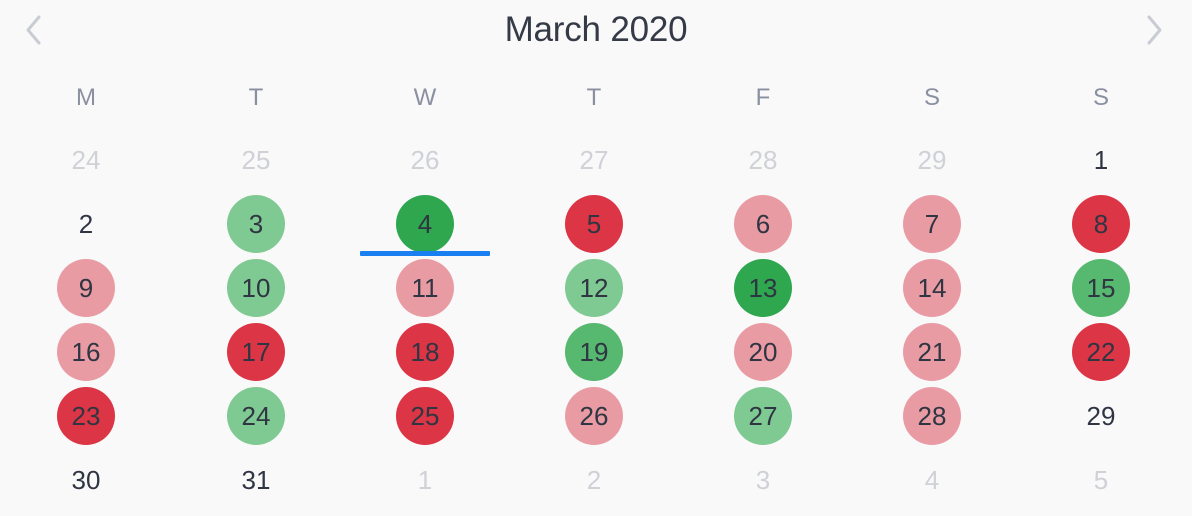 This screenshot has height=516, width=1192. Describe the element at coordinates (256, 288) in the screenshot. I see `day-cell: 10` at that location.